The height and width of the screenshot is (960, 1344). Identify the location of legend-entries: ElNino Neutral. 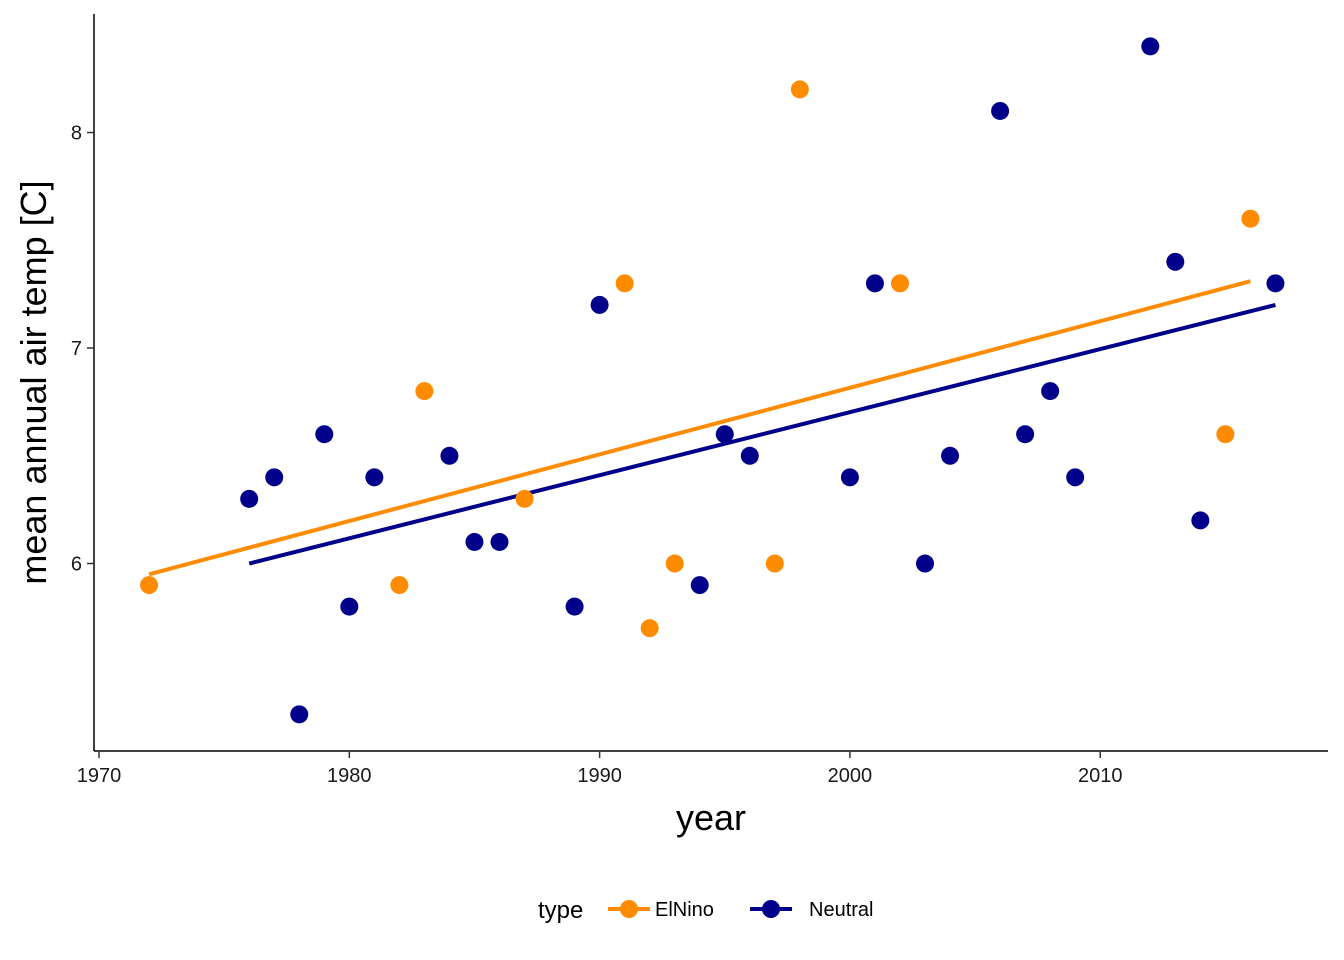
(740, 910).